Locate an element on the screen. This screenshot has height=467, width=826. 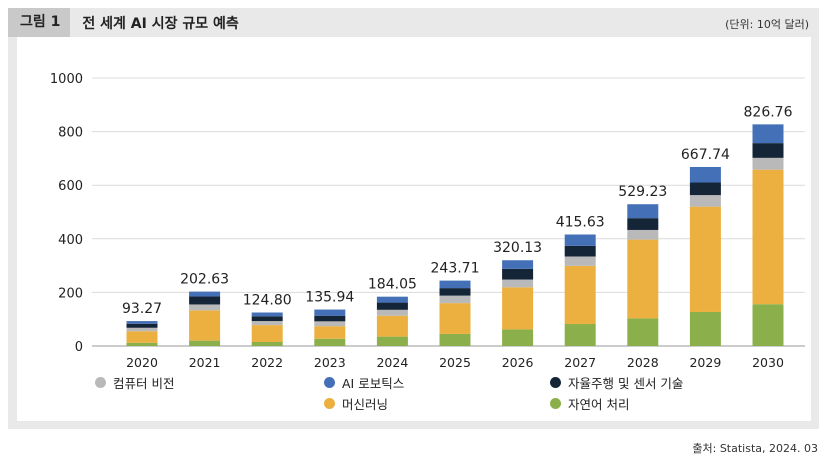
chart-title: 전 세계 AI 시장 규모 예측 is located at coordinates (160, 23).